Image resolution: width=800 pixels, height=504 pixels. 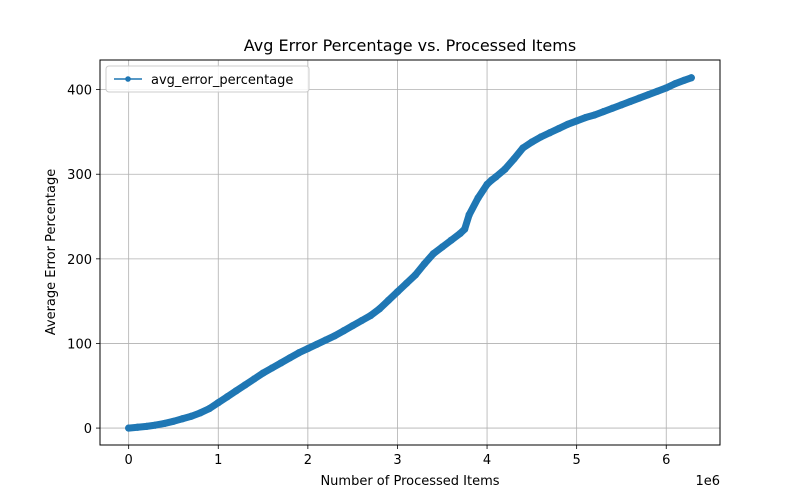 I want to click on y-axis: 0 100 200 300 400, so click(x=83, y=260).